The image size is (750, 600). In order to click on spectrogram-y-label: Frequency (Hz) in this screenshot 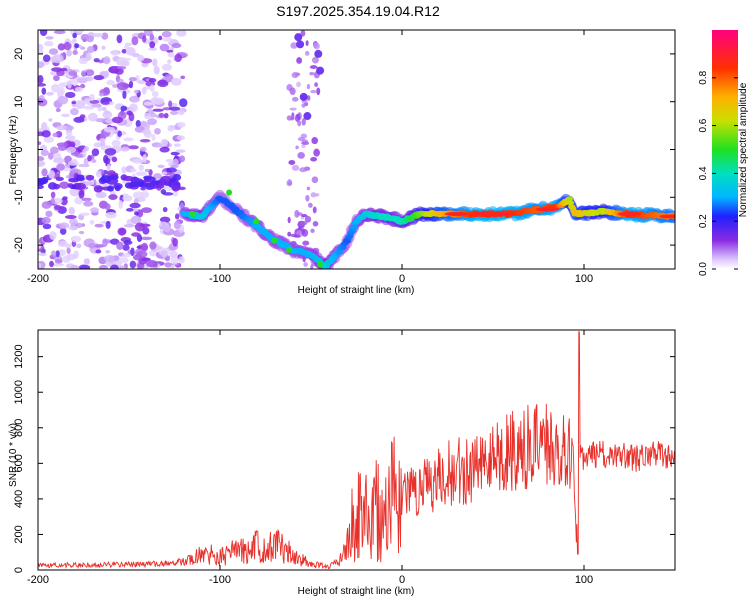, I will do `click(13, 150)`.